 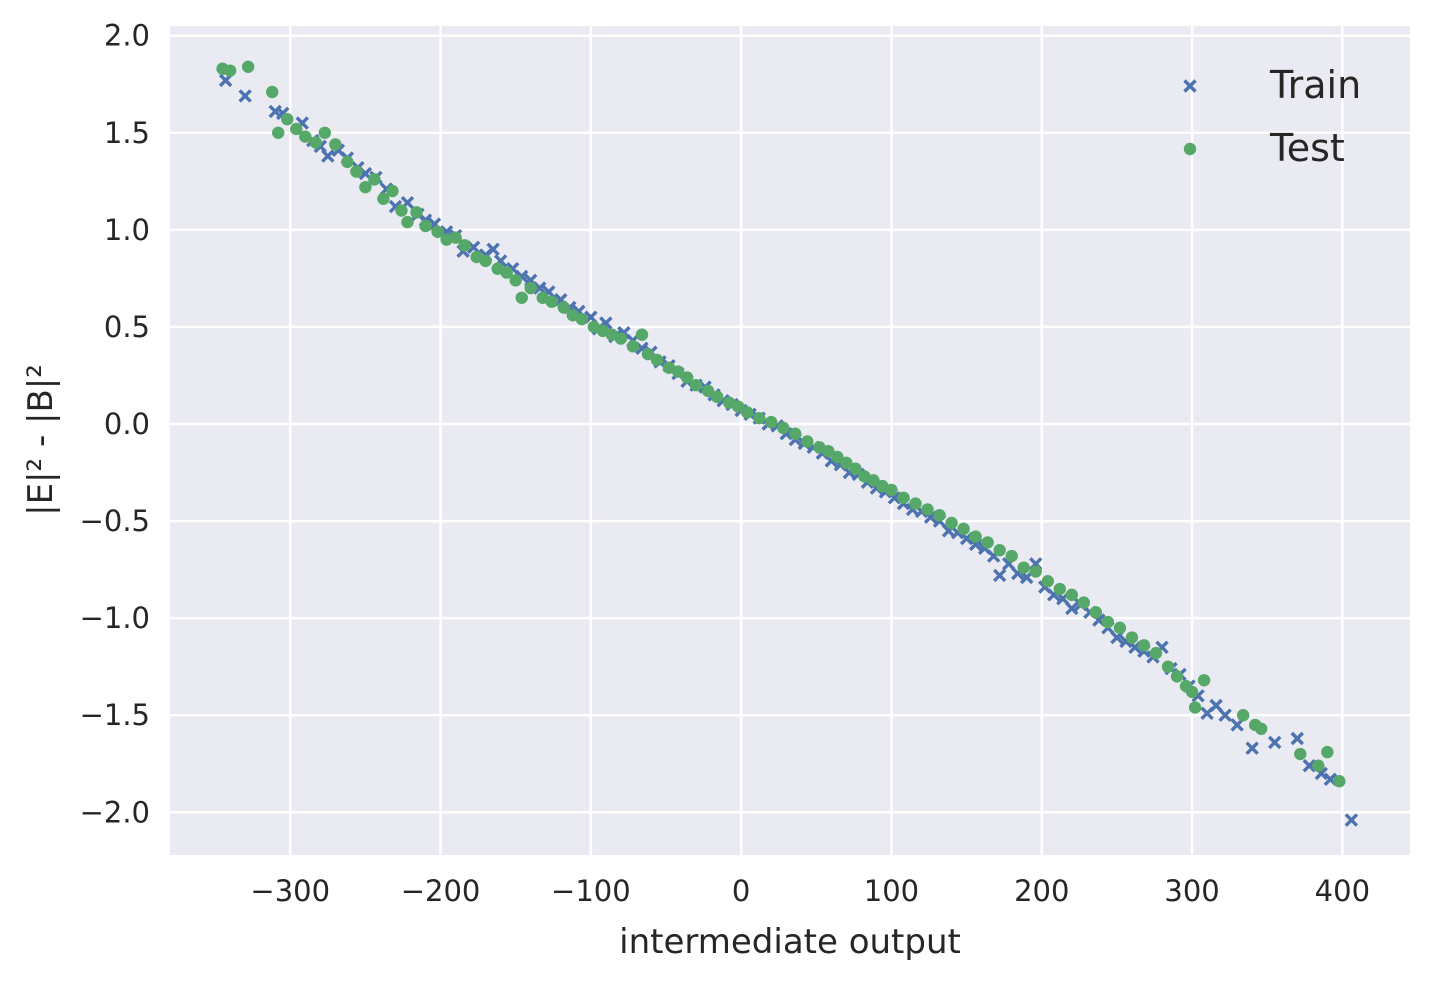 What do you see at coordinates (1191, 891) in the screenshot?
I see `x-tick-label: 300` at bounding box center [1191, 891].